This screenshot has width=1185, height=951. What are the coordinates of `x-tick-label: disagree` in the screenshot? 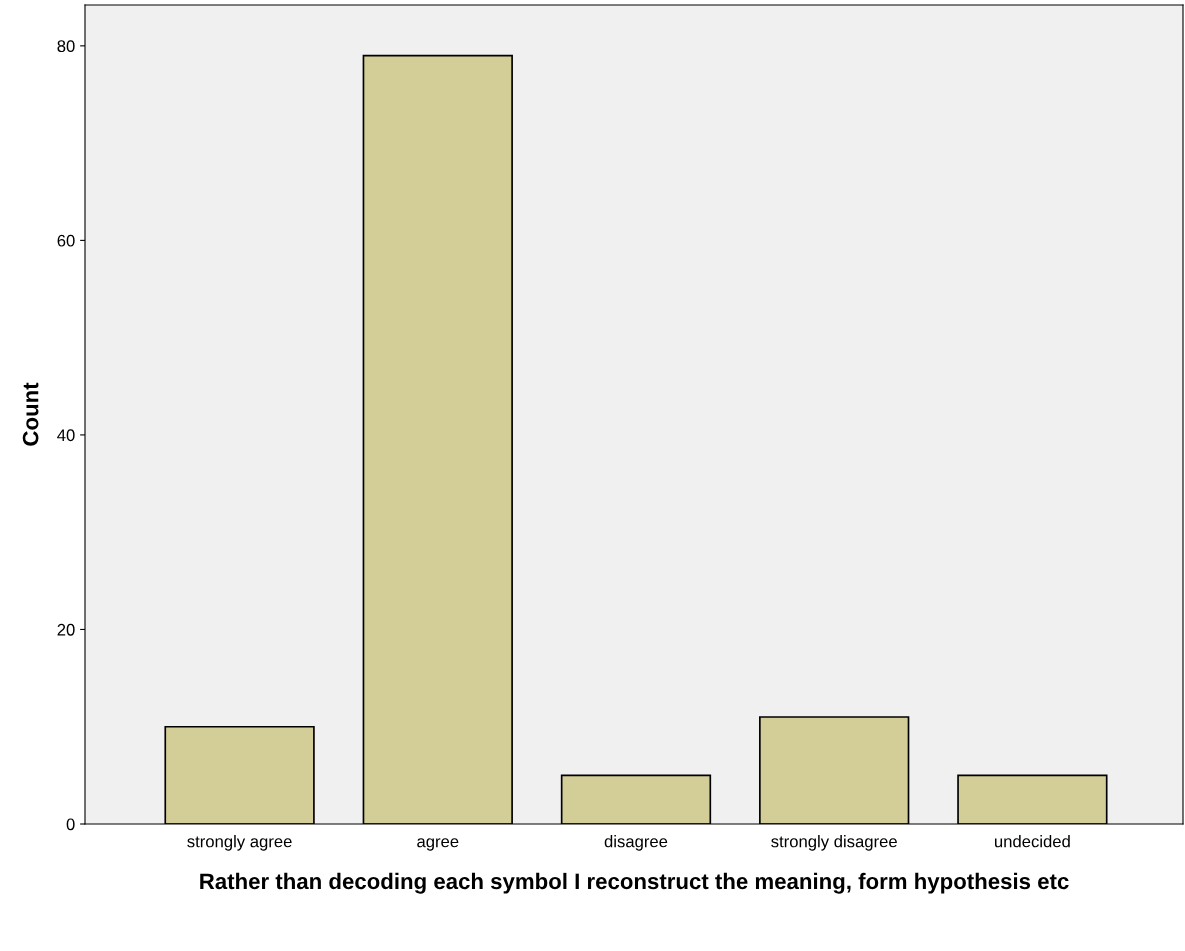 It's located at (636, 843).